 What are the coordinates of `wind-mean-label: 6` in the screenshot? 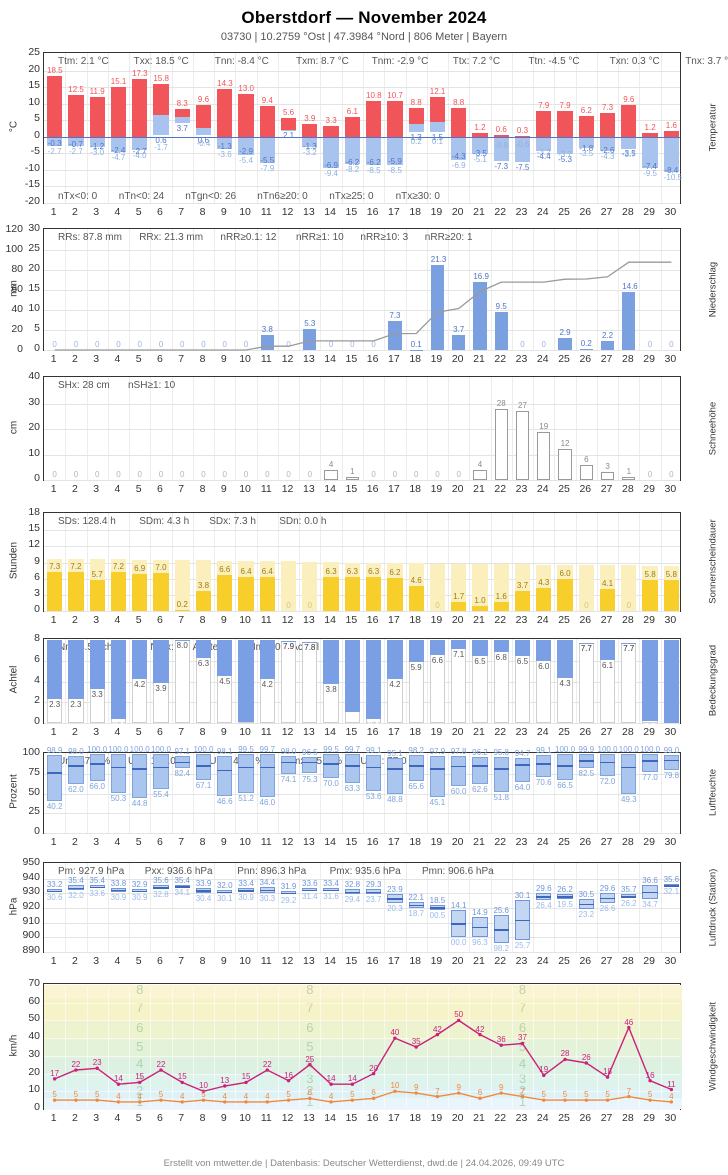 It's located at (480, 1093).